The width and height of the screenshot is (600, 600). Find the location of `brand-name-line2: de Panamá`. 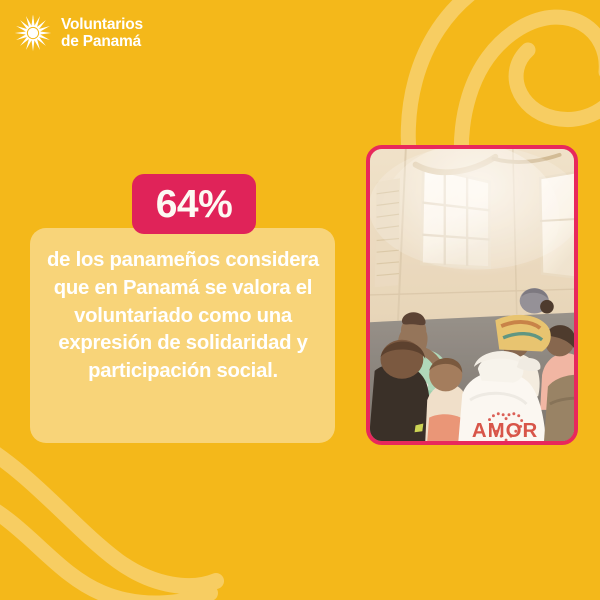

brand-name-line2: de Panamá is located at coordinates (101, 41).